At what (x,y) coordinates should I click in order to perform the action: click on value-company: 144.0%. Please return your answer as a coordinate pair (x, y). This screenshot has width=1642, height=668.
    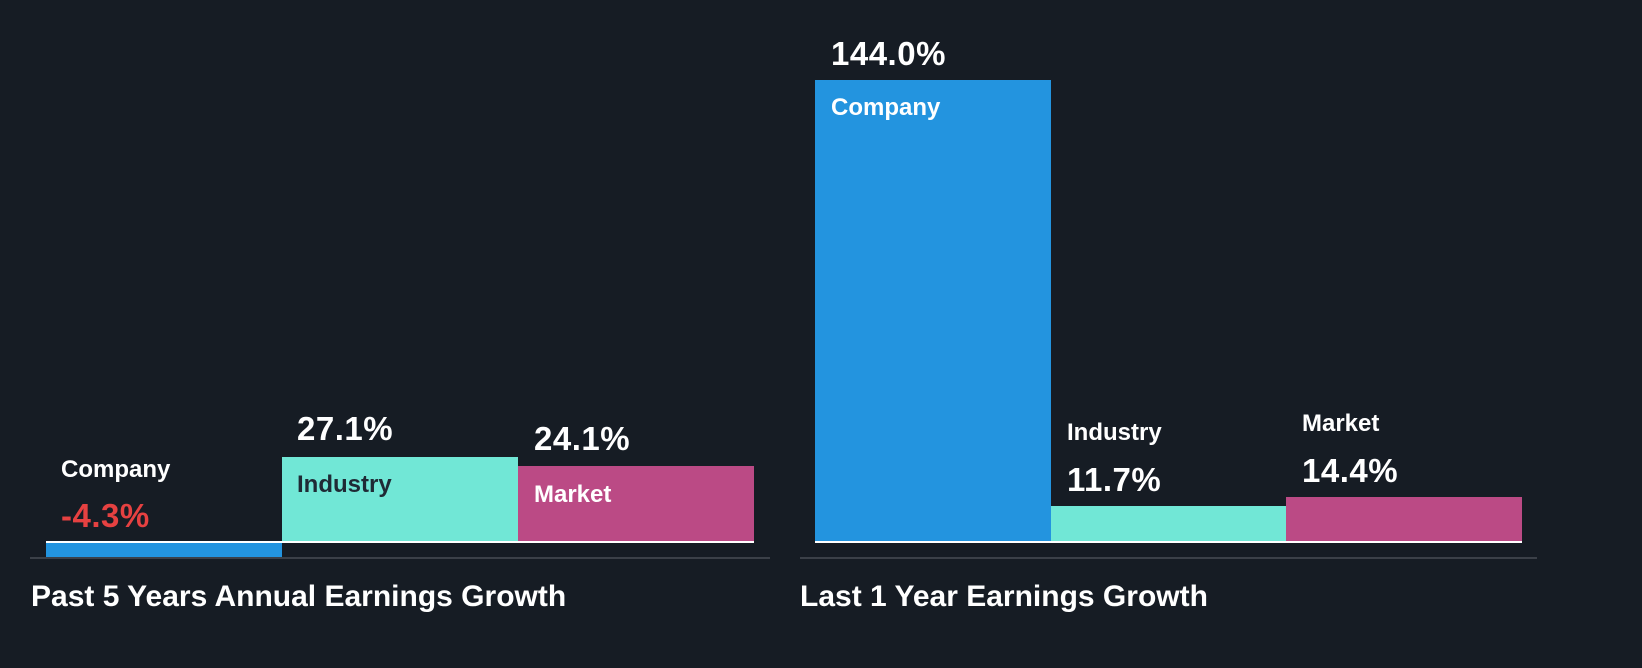
    Looking at the image, I should click on (888, 53).